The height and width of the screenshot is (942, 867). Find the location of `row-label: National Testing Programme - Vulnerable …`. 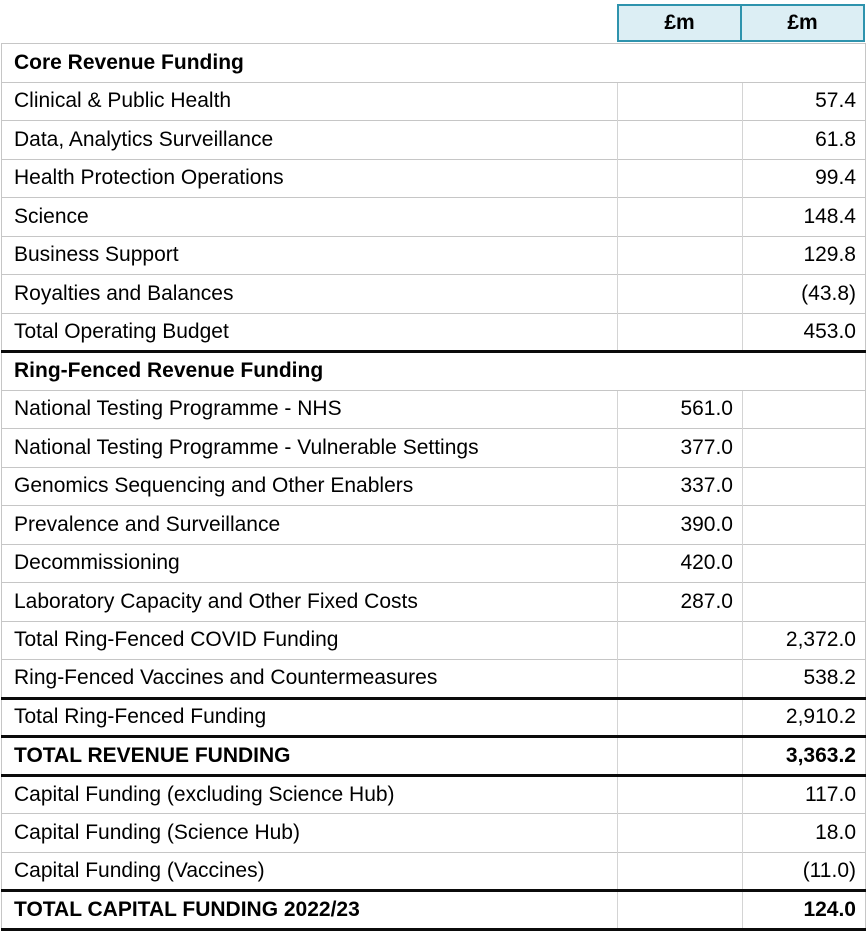

row-label: National Testing Programme - Vulnerable … is located at coordinates (309, 447).